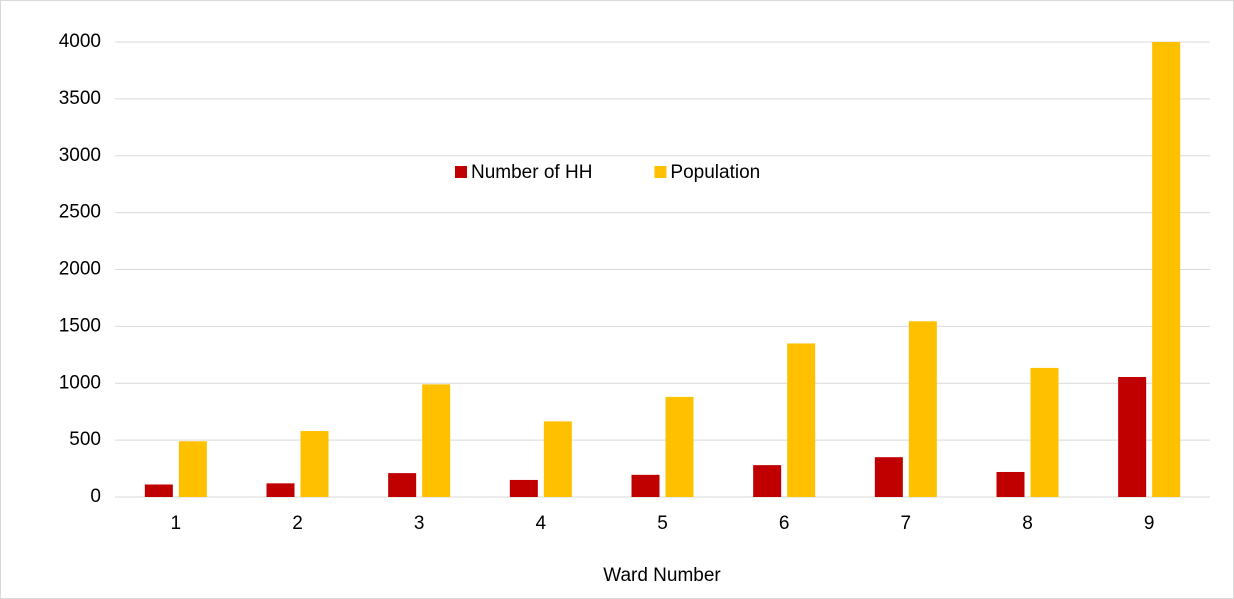  Describe the element at coordinates (906, 523) in the screenshot. I see `x-tick-label: 7` at that location.